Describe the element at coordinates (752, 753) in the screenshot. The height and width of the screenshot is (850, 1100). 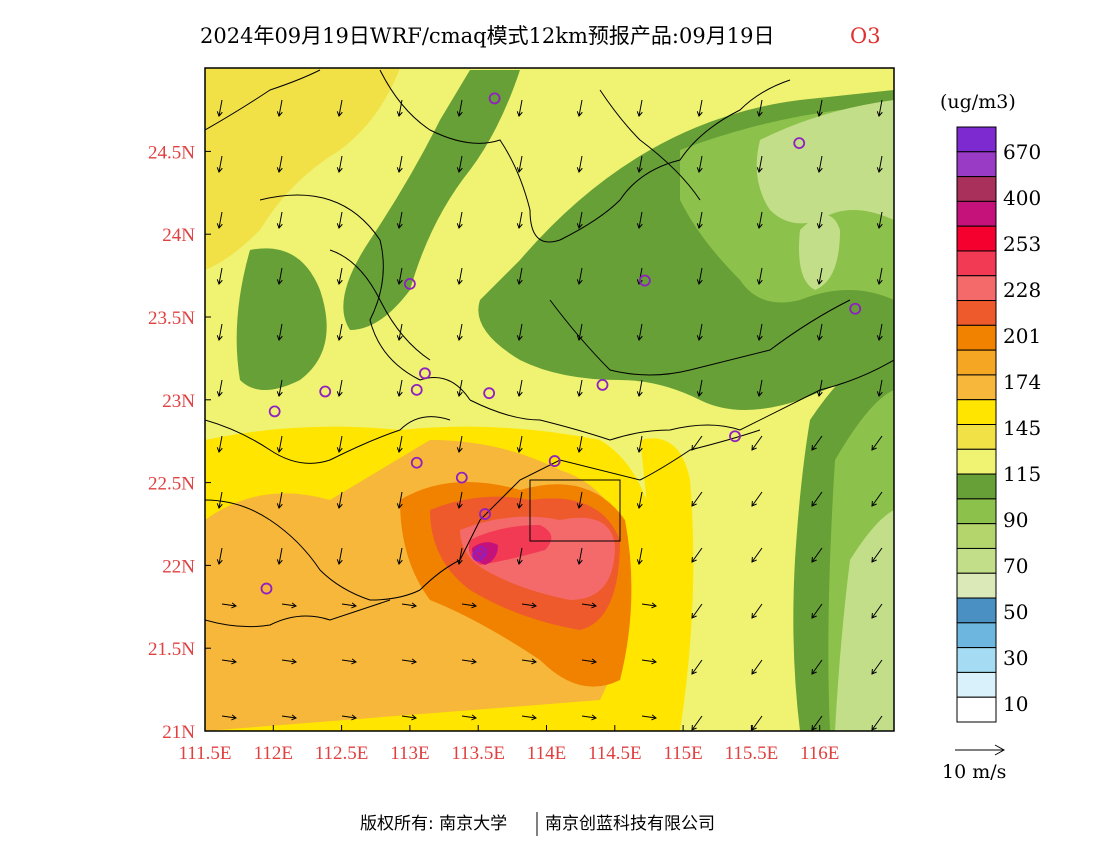
I see `lon-tick-label: 115.5E` at that location.